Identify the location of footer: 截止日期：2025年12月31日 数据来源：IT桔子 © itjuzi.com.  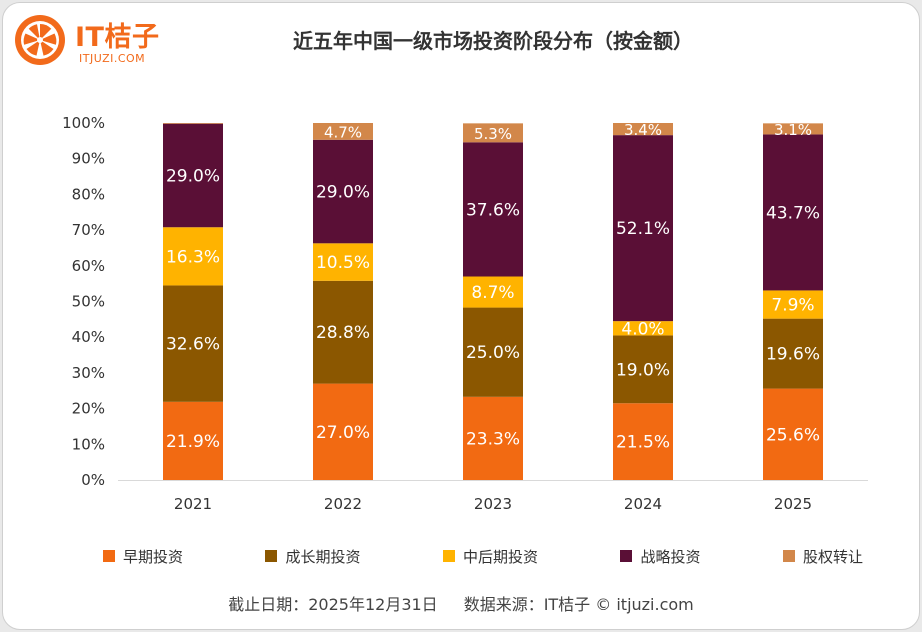
(461, 603).